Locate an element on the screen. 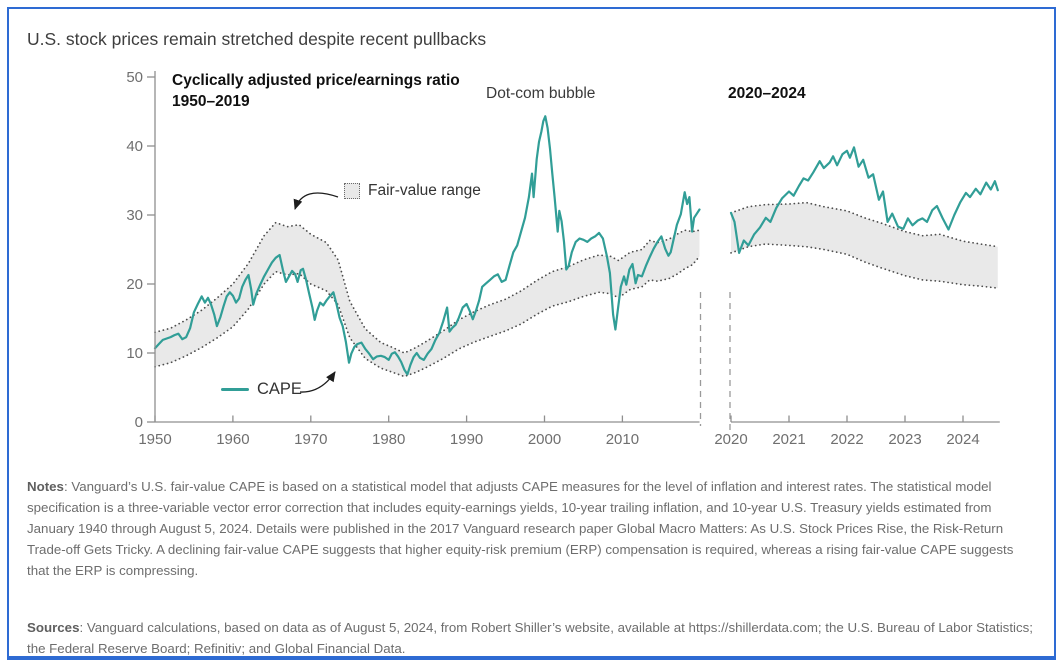 The image size is (1063, 664). fair-value-arrow is located at coordinates (316, 201).